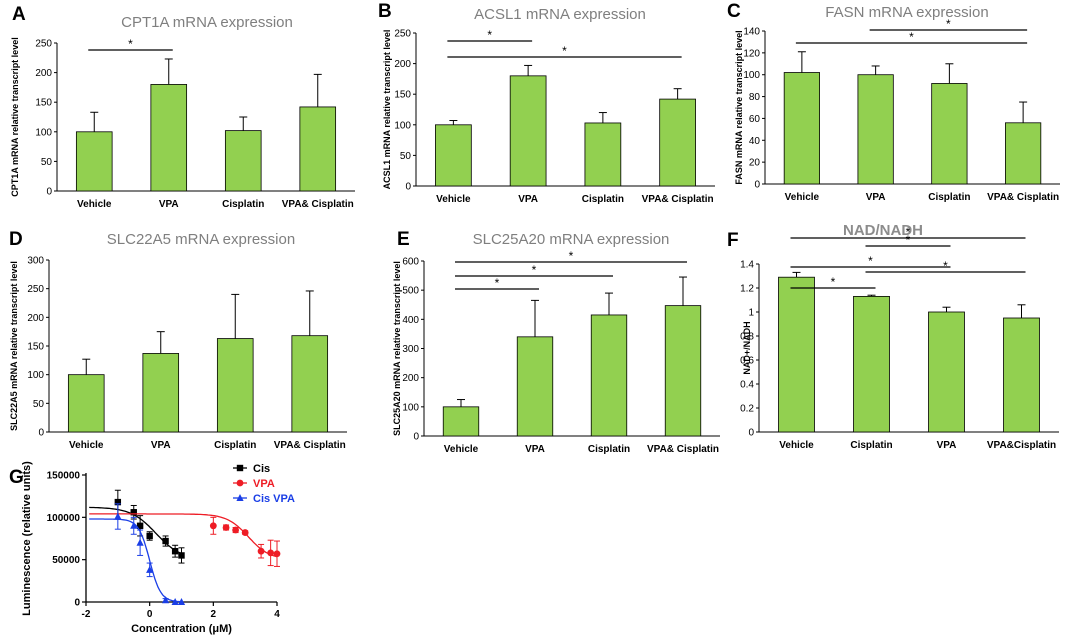 This screenshot has width=1072, height=637. I want to click on y-tick-label: 1, so click(751, 313).